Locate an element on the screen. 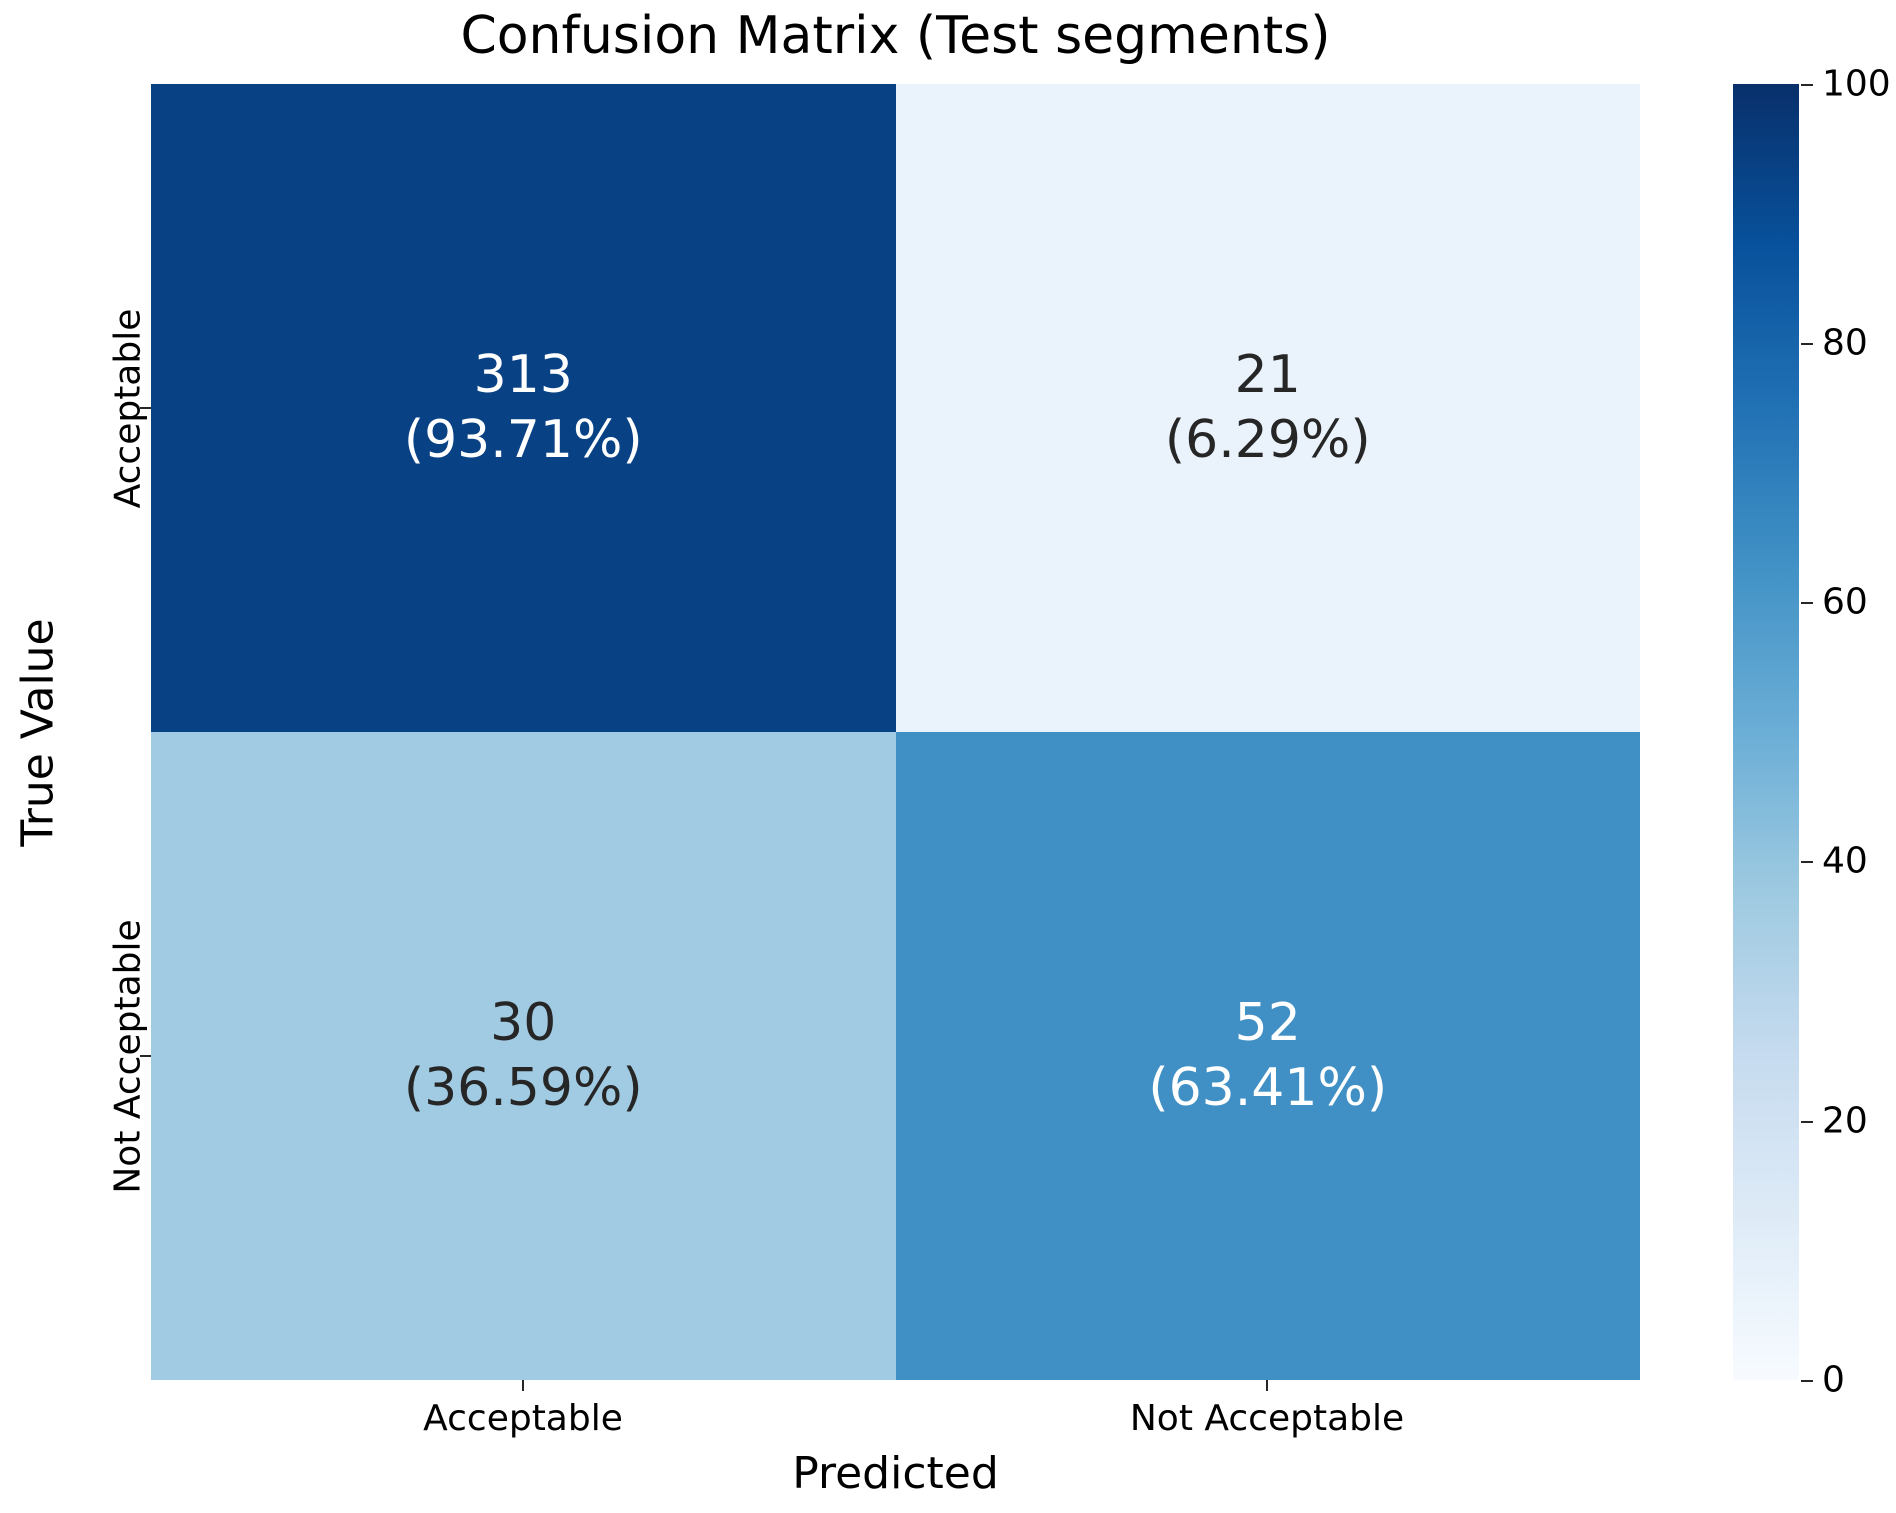 The image size is (1896, 1513). cell-count: 52 is located at coordinates (1267, 1023).